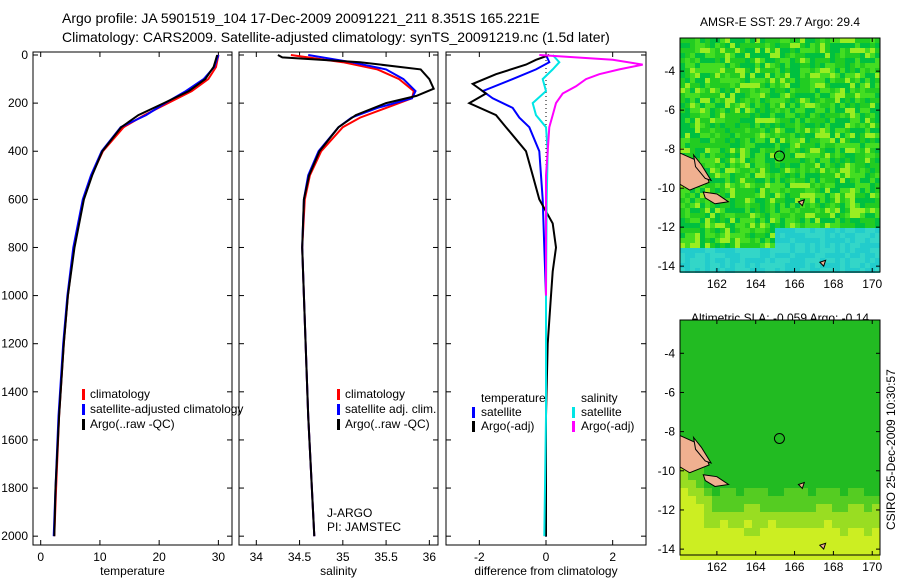 This screenshot has width=900, height=580. I want to click on legend-swatch, so click(83, 424).